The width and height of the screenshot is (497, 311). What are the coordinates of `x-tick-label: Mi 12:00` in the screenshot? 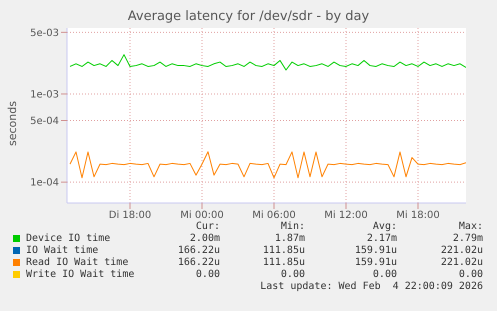 It's located at (346, 216).